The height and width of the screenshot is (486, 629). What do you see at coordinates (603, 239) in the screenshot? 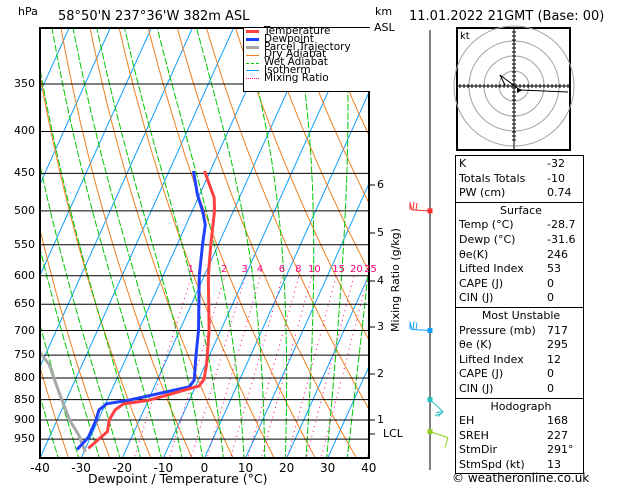
I see `dry-adiabat` at bounding box center [603, 239].